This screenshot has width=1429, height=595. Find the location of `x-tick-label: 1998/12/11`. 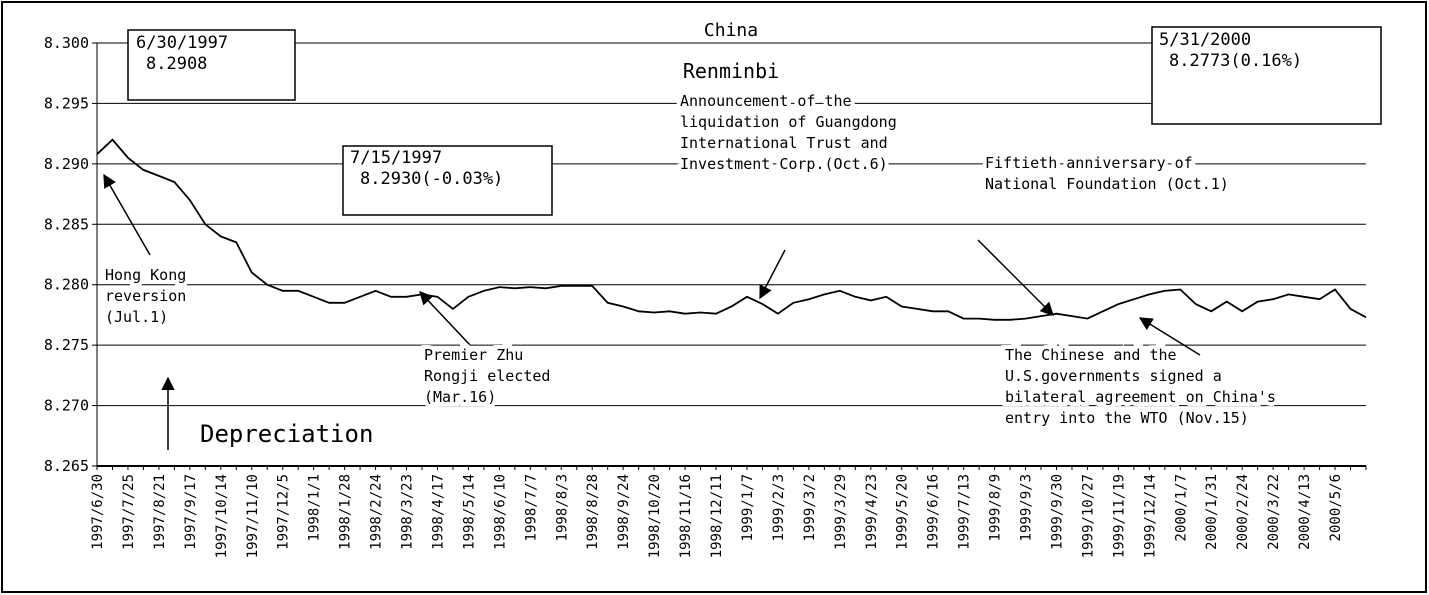

x-tick-label: 1998/12/11 is located at coordinates (717, 516).